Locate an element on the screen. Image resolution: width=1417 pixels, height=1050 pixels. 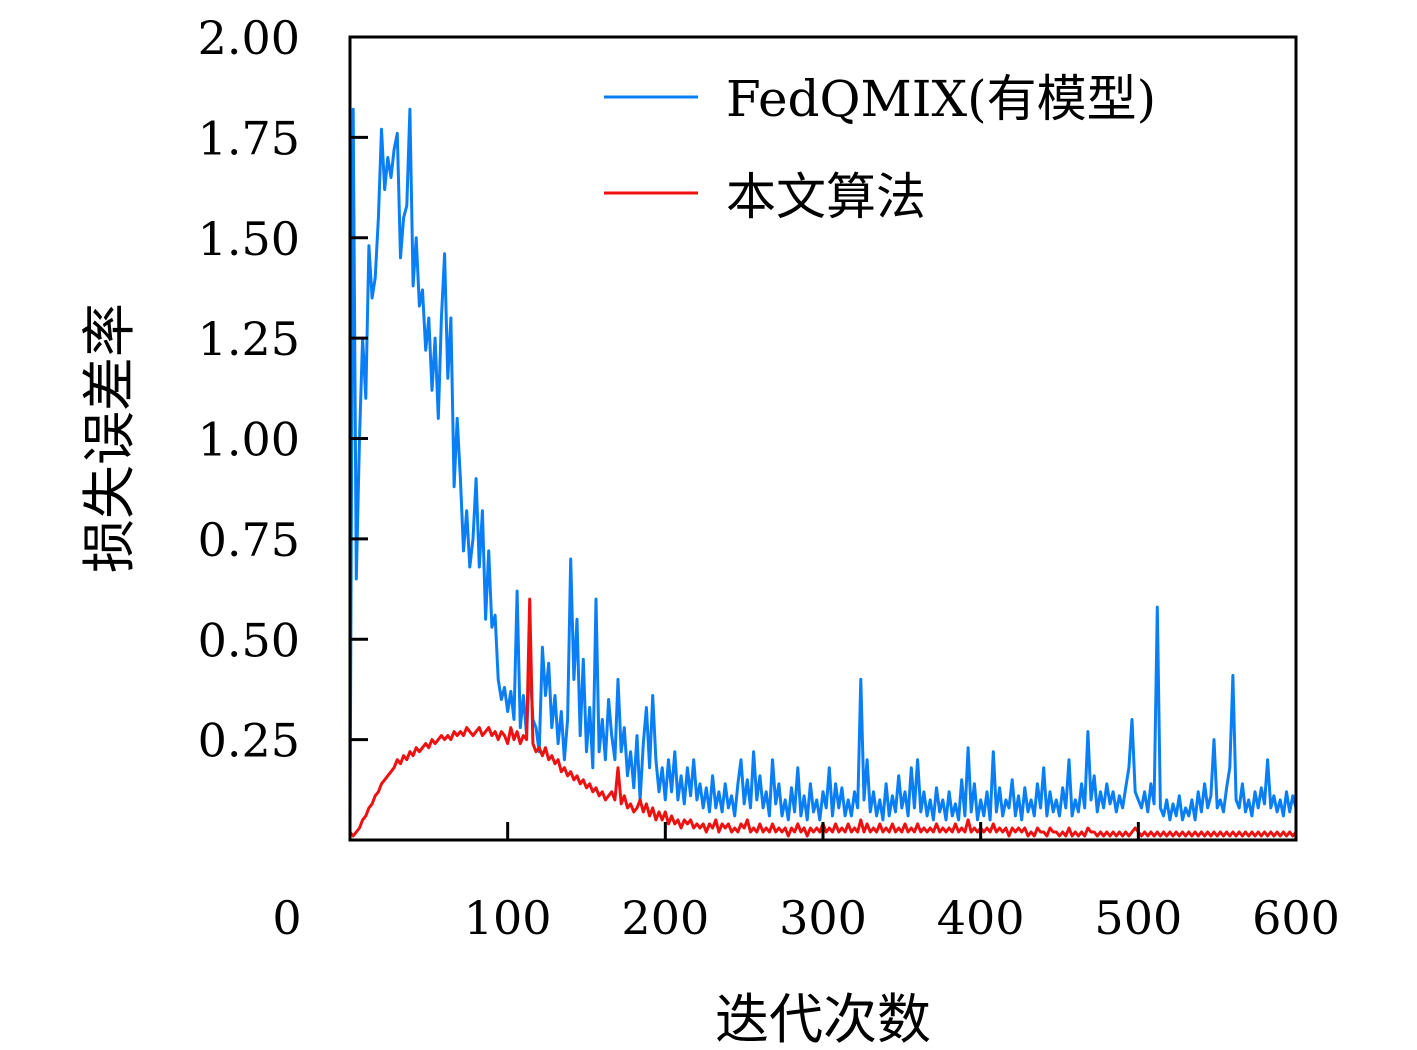
legend: FedQMIX(有模型) 本文算法 is located at coordinates (880, 148).